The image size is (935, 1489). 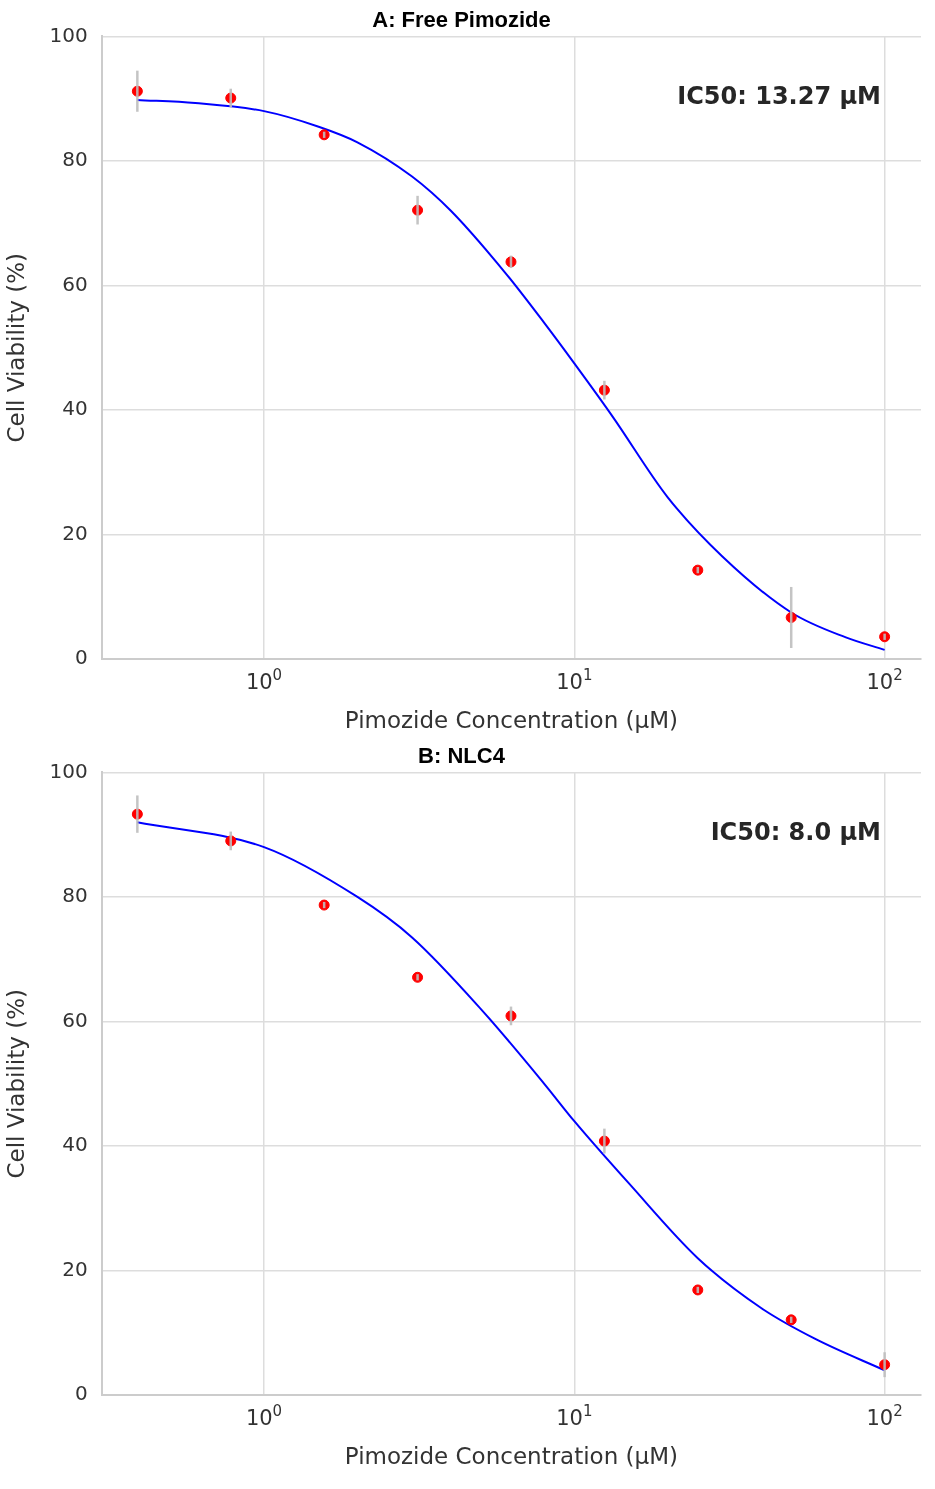 I want to click on chart-title: A: Free Pimozide, so click(x=461, y=20).